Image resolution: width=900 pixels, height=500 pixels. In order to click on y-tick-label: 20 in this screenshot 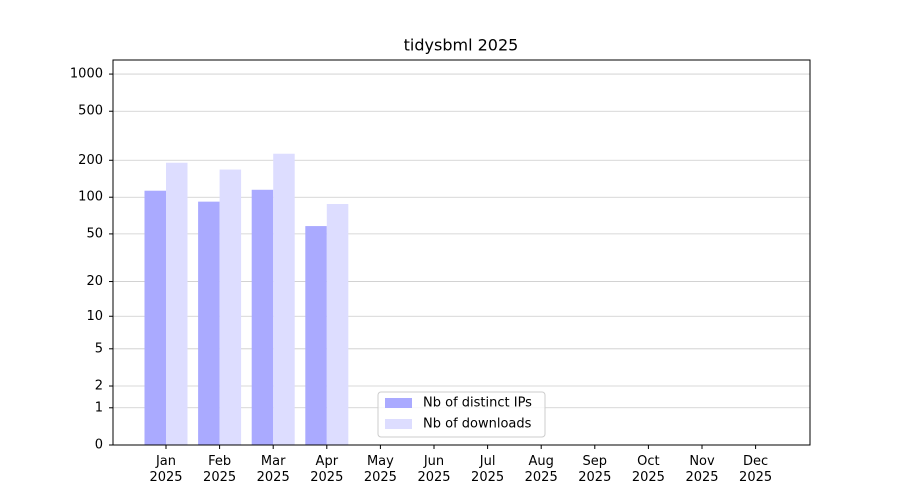, I will do `click(94, 281)`.